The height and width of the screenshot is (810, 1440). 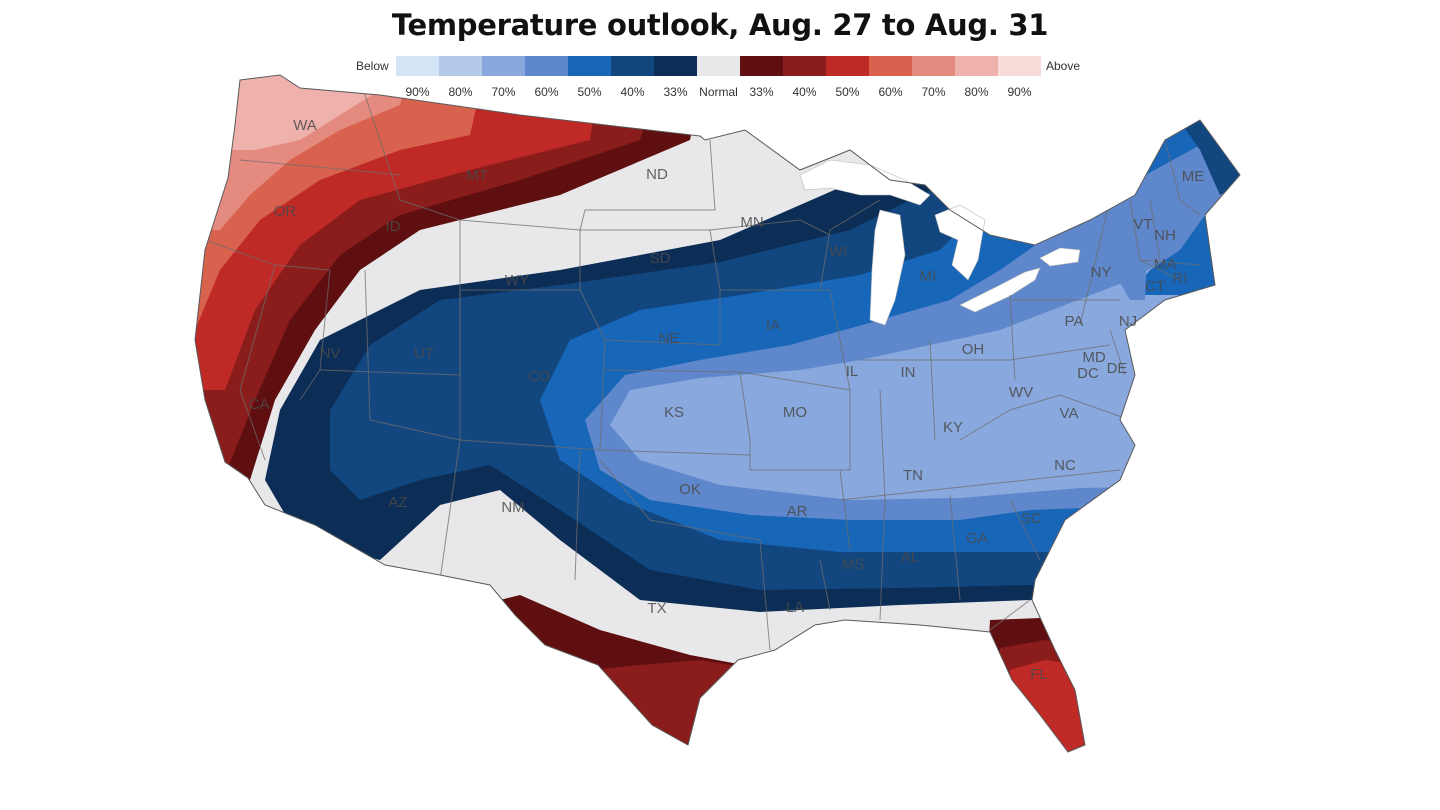 I want to click on lake-ontario, so click(x=1060, y=257).